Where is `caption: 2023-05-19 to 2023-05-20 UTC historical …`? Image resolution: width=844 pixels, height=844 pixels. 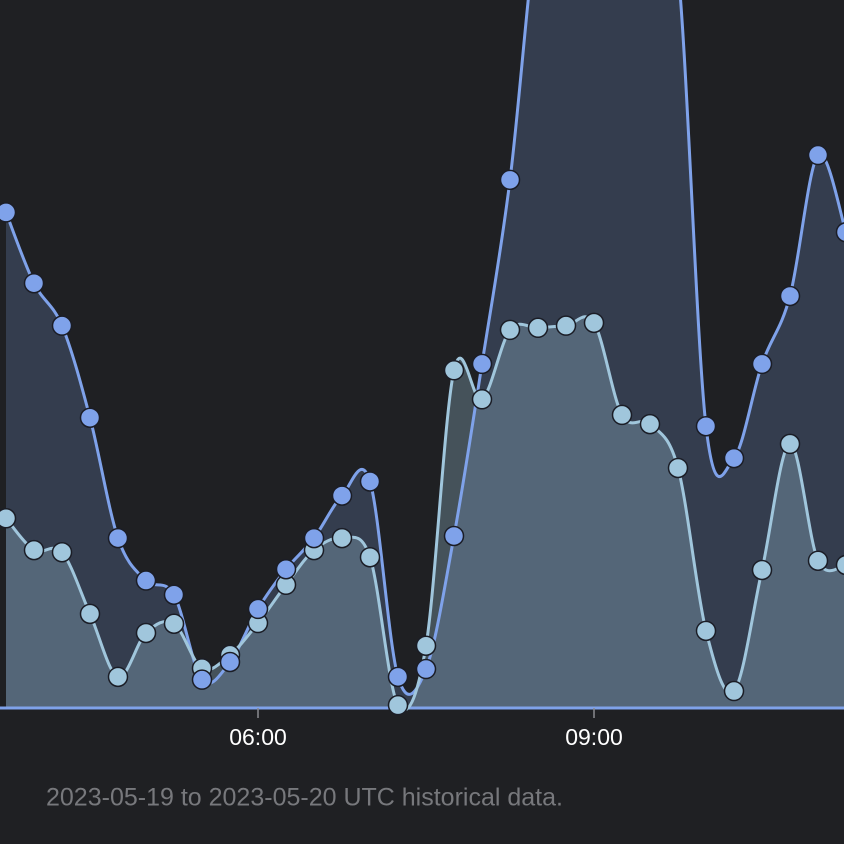 caption: 2023-05-19 to 2023-05-20 UTC historical … is located at coordinates (304, 798).